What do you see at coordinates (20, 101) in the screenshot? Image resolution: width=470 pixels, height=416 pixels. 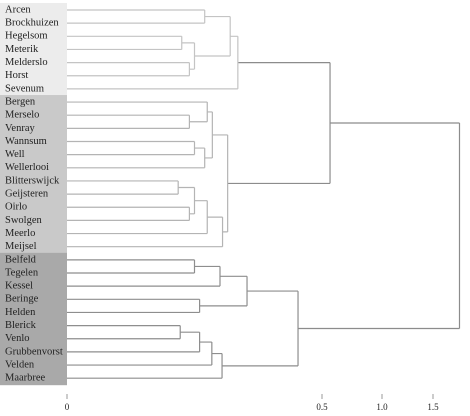 I see `leaf-label: Bergen` at bounding box center [20, 101].